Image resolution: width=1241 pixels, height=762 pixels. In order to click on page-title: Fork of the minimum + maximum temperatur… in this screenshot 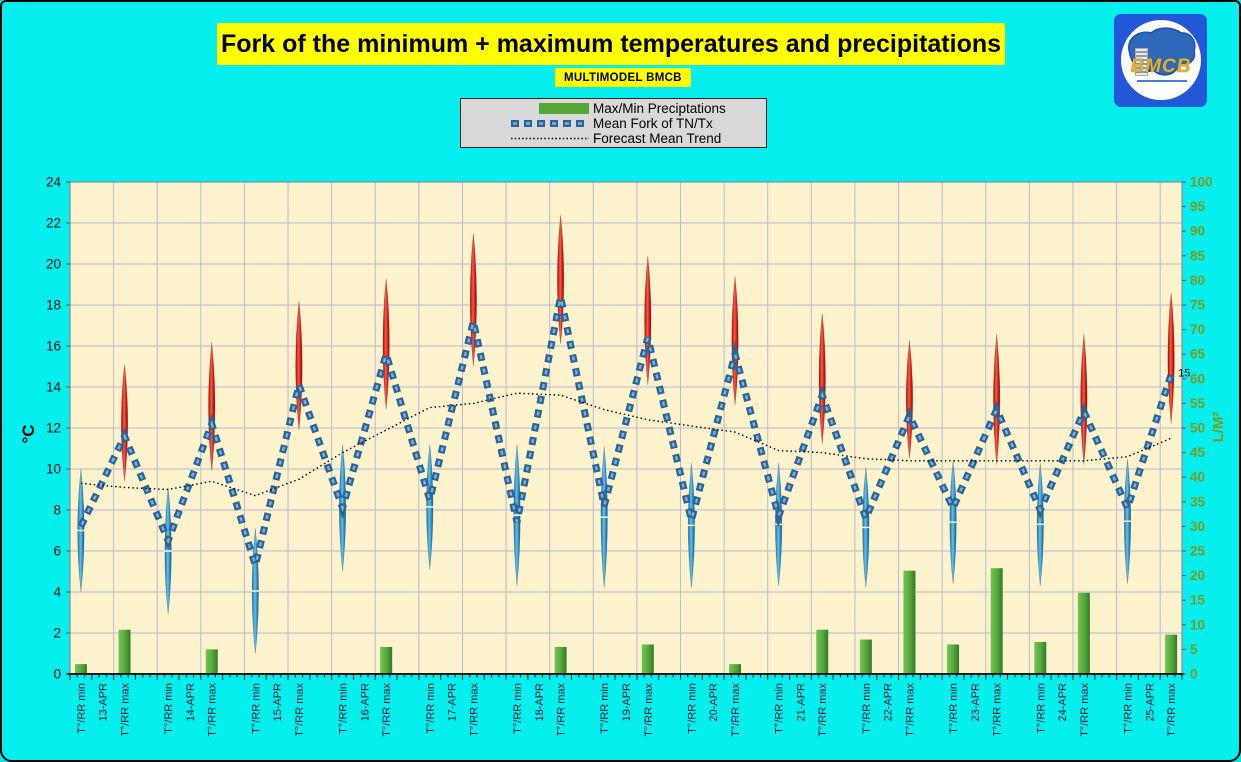, I will do `click(611, 44)`.